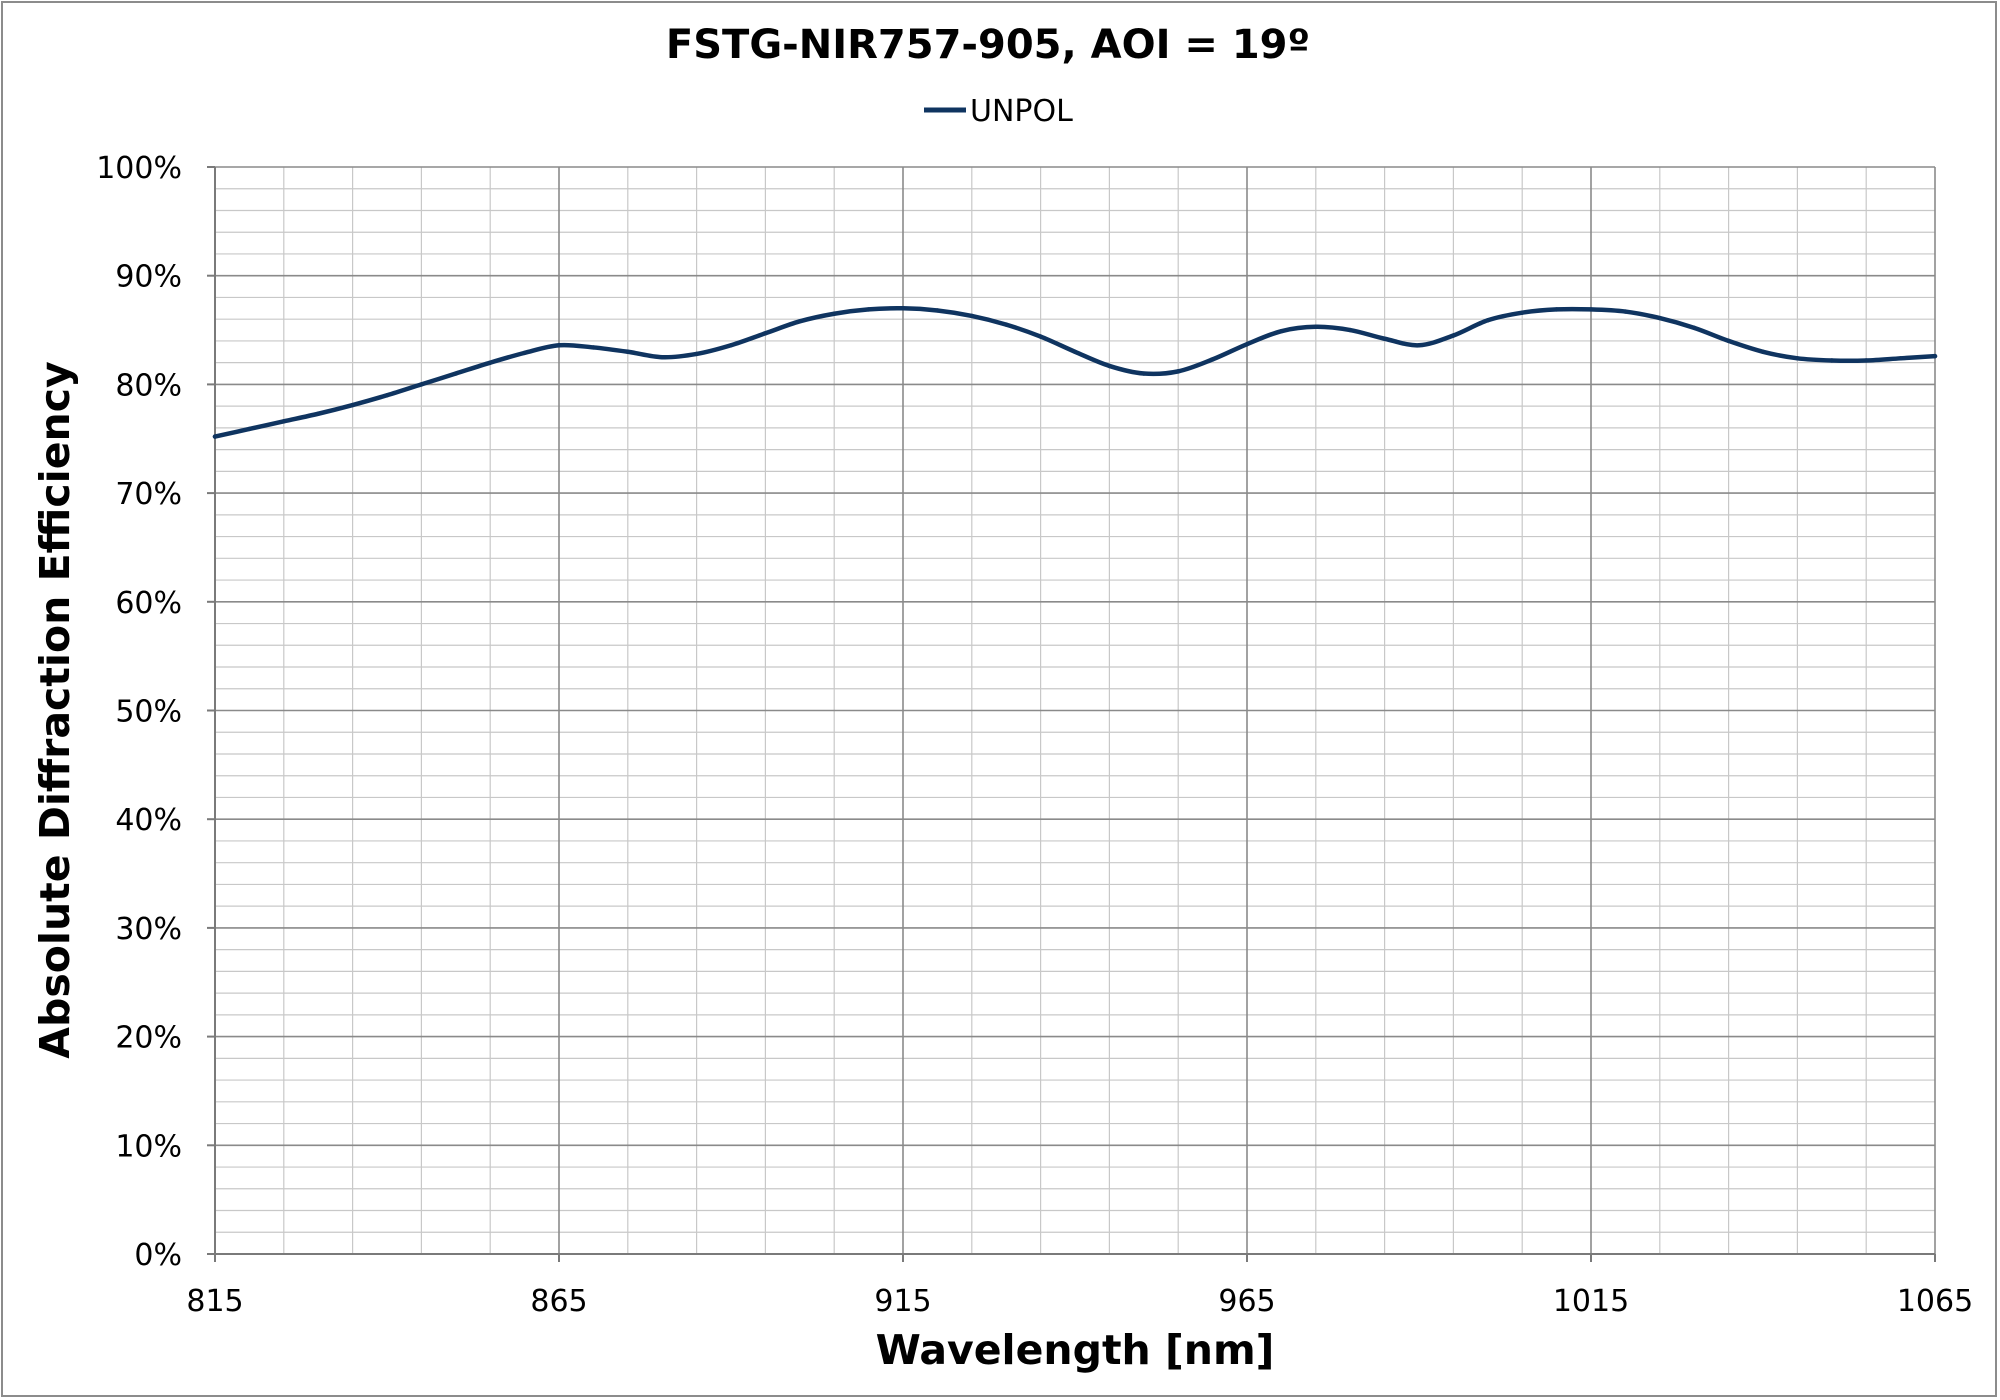  I want to click on x-tick-label: 965, so click(1246, 1301).